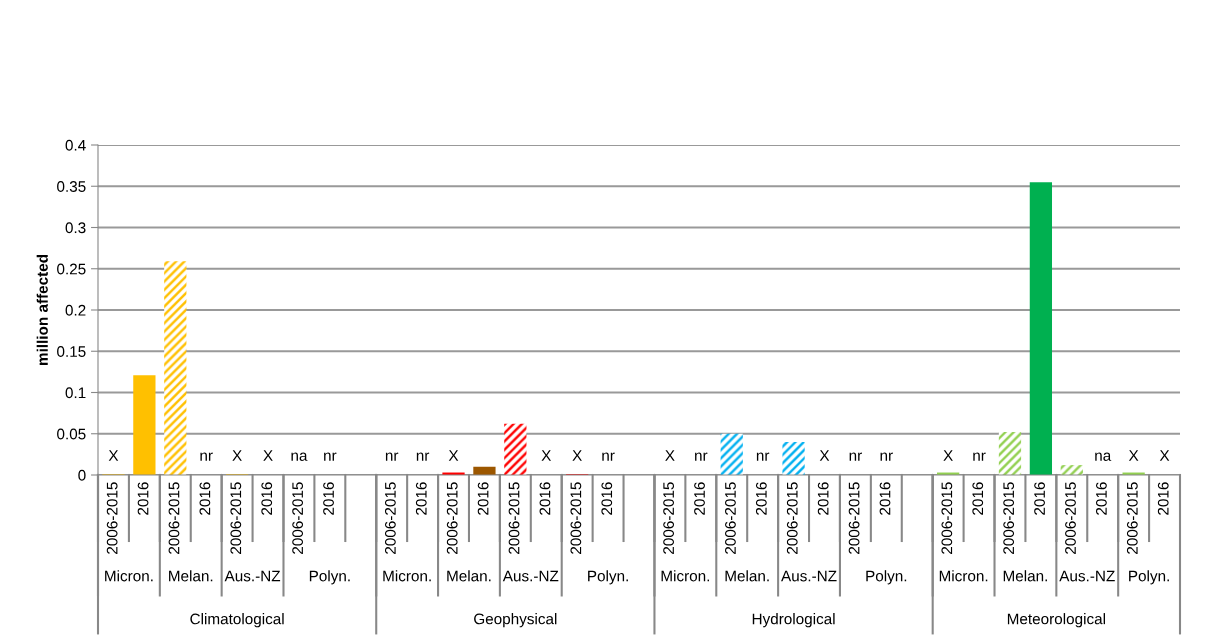  I want to click on y-tick-label: 0.4, so click(75, 145).